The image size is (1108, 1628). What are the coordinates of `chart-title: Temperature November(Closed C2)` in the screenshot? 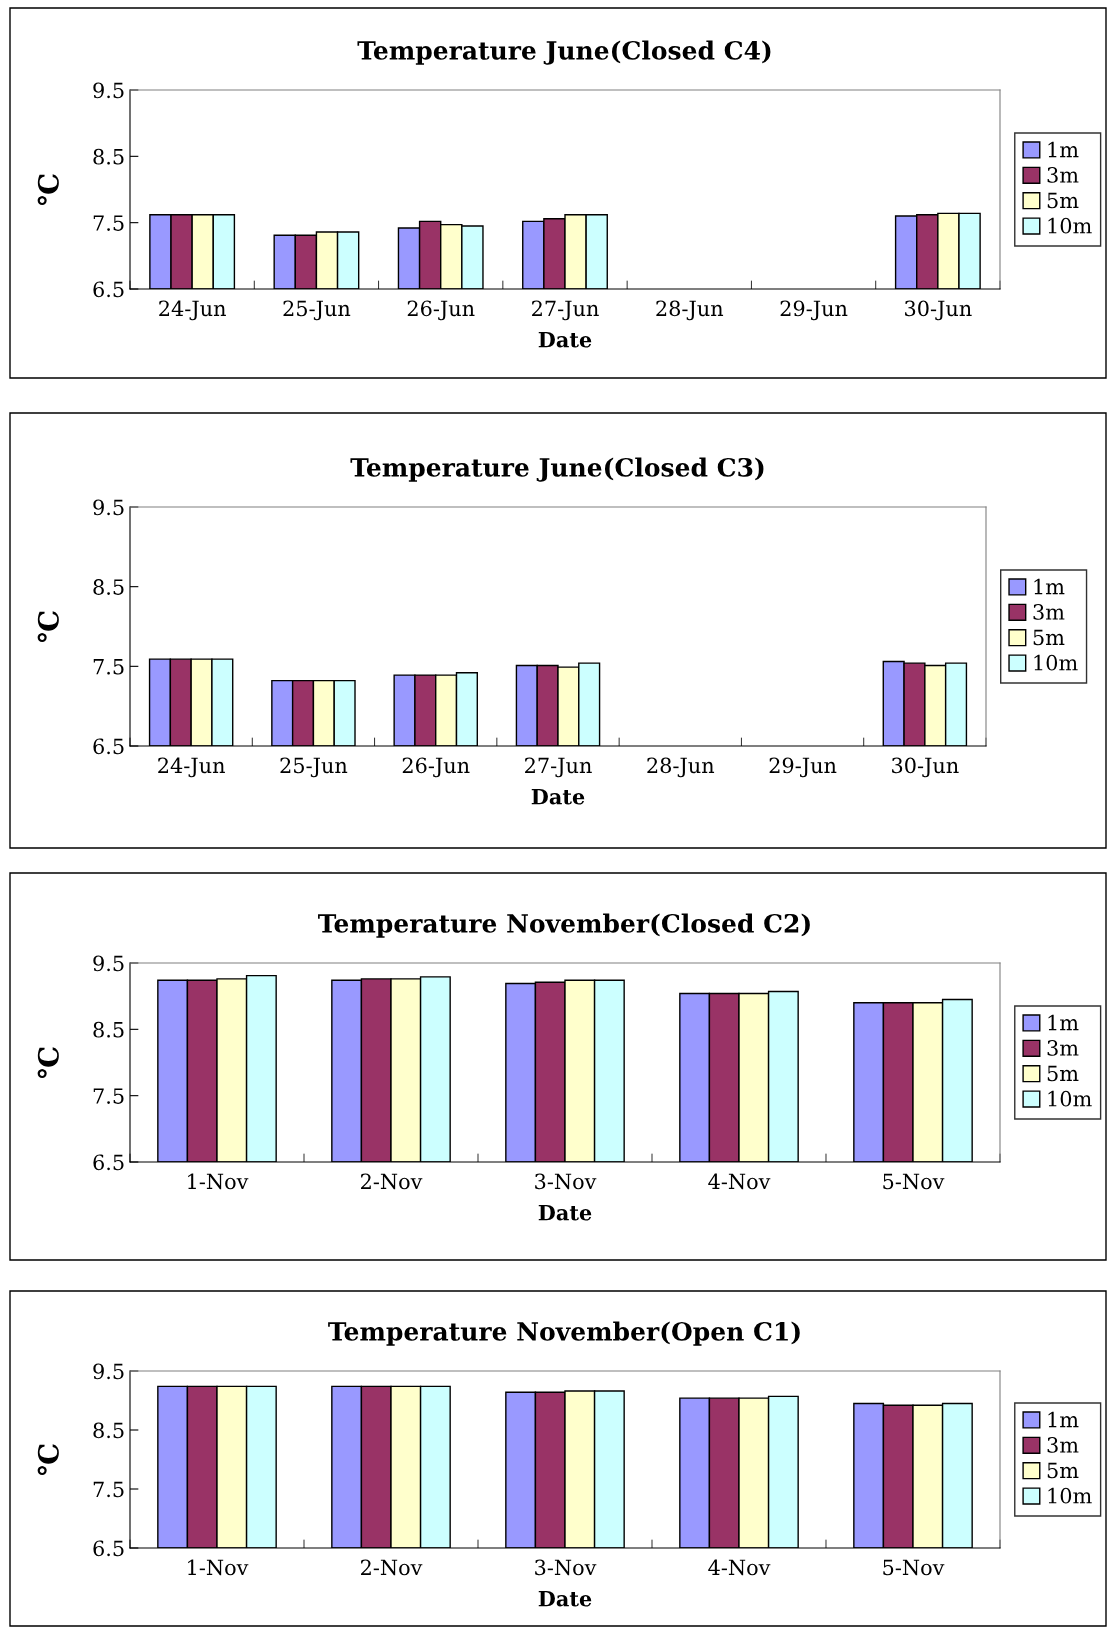 It's located at (564, 925).